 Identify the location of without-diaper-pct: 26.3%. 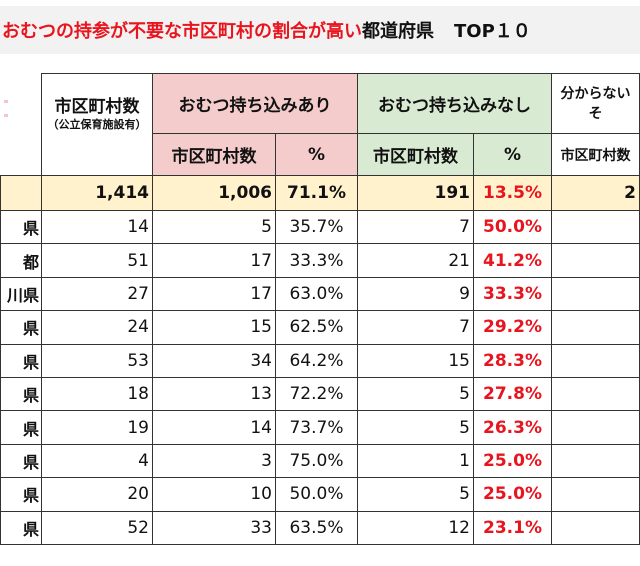
(512, 427).